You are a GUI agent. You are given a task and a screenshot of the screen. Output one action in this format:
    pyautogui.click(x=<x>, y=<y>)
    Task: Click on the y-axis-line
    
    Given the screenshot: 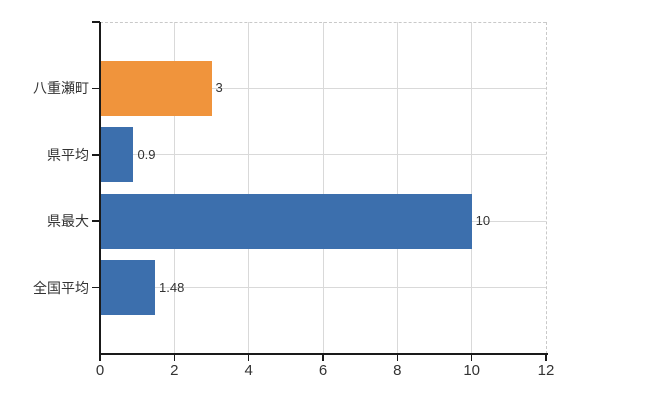 What is the action you would take?
    pyautogui.click(x=99, y=188)
    